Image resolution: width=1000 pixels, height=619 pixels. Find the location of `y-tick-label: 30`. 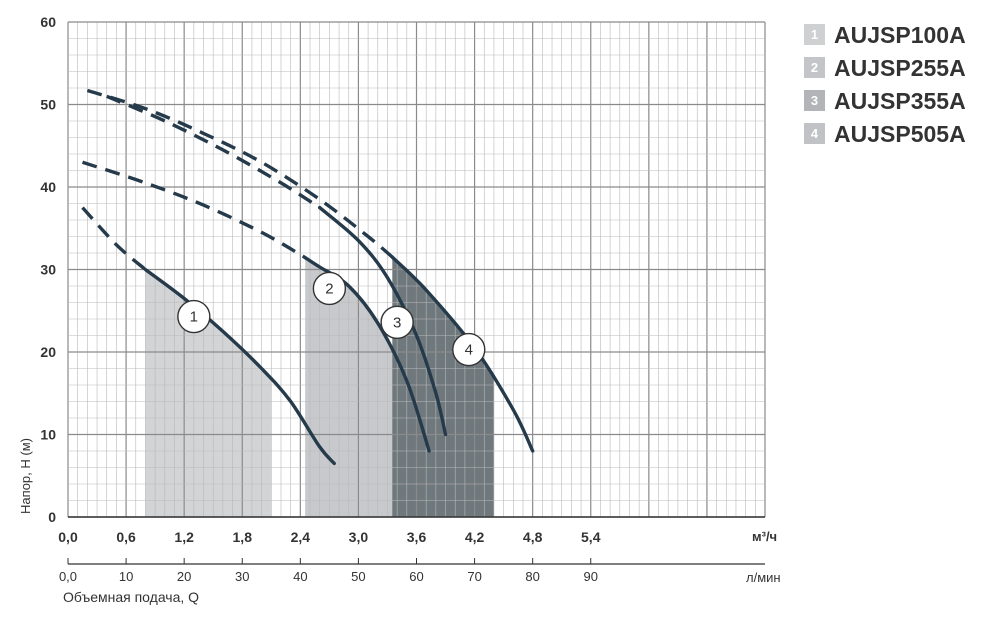

y-tick-label: 30 is located at coordinates (48, 270).